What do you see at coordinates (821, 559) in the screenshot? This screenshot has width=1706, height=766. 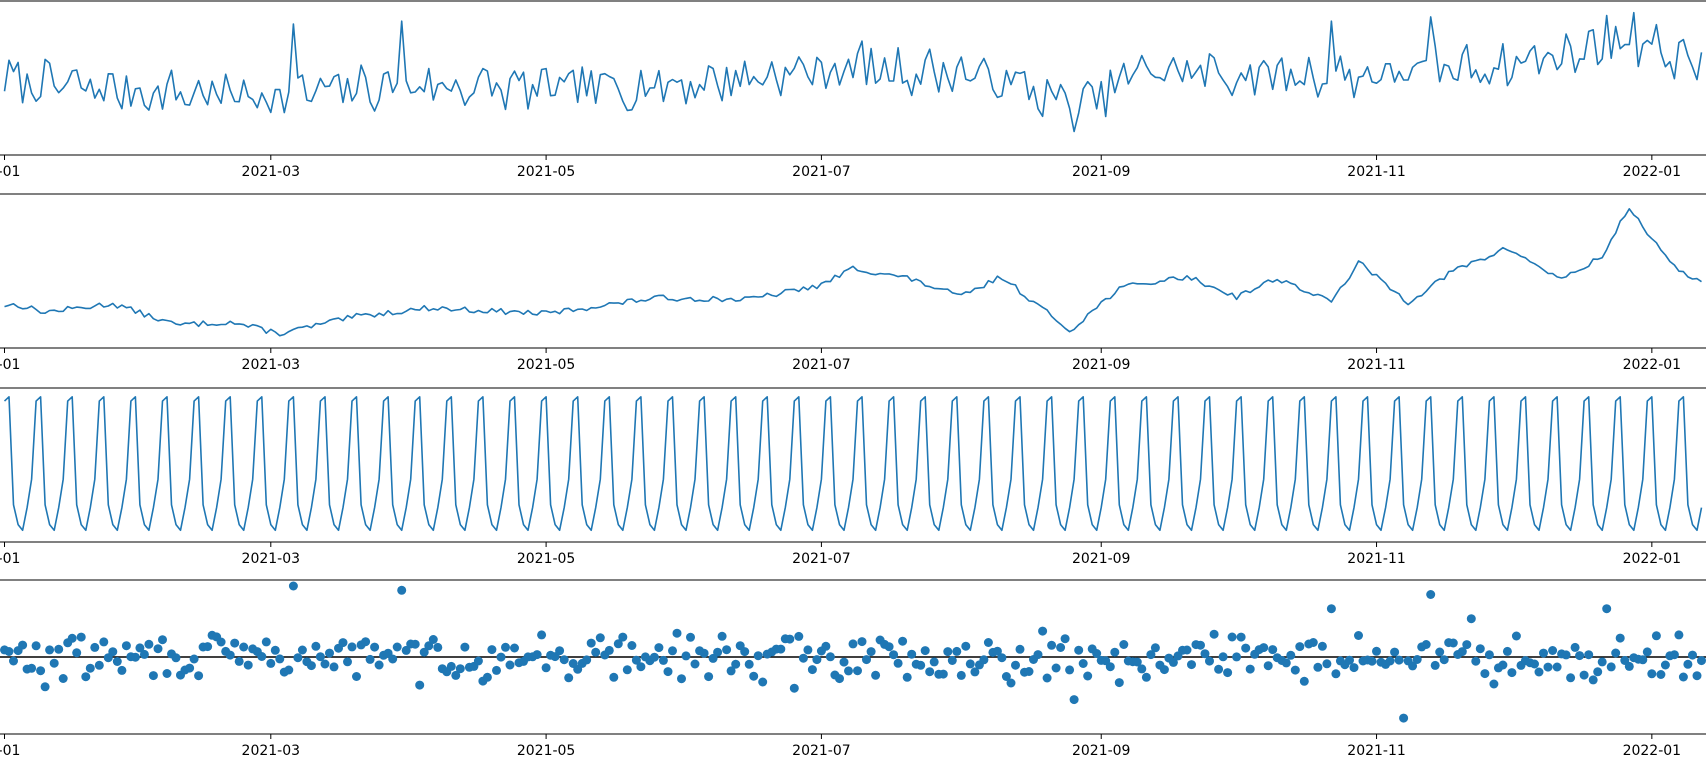 I see `x-tick-label: 2021-07` at bounding box center [821, 559].